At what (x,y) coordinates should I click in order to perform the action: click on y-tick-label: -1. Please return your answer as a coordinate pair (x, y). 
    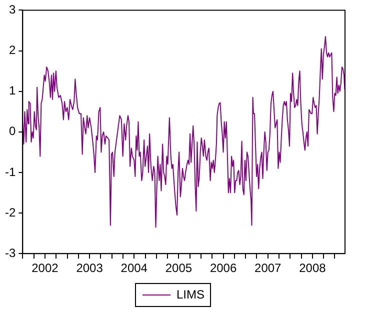
    Looking at the image, I should click on (10, 171).